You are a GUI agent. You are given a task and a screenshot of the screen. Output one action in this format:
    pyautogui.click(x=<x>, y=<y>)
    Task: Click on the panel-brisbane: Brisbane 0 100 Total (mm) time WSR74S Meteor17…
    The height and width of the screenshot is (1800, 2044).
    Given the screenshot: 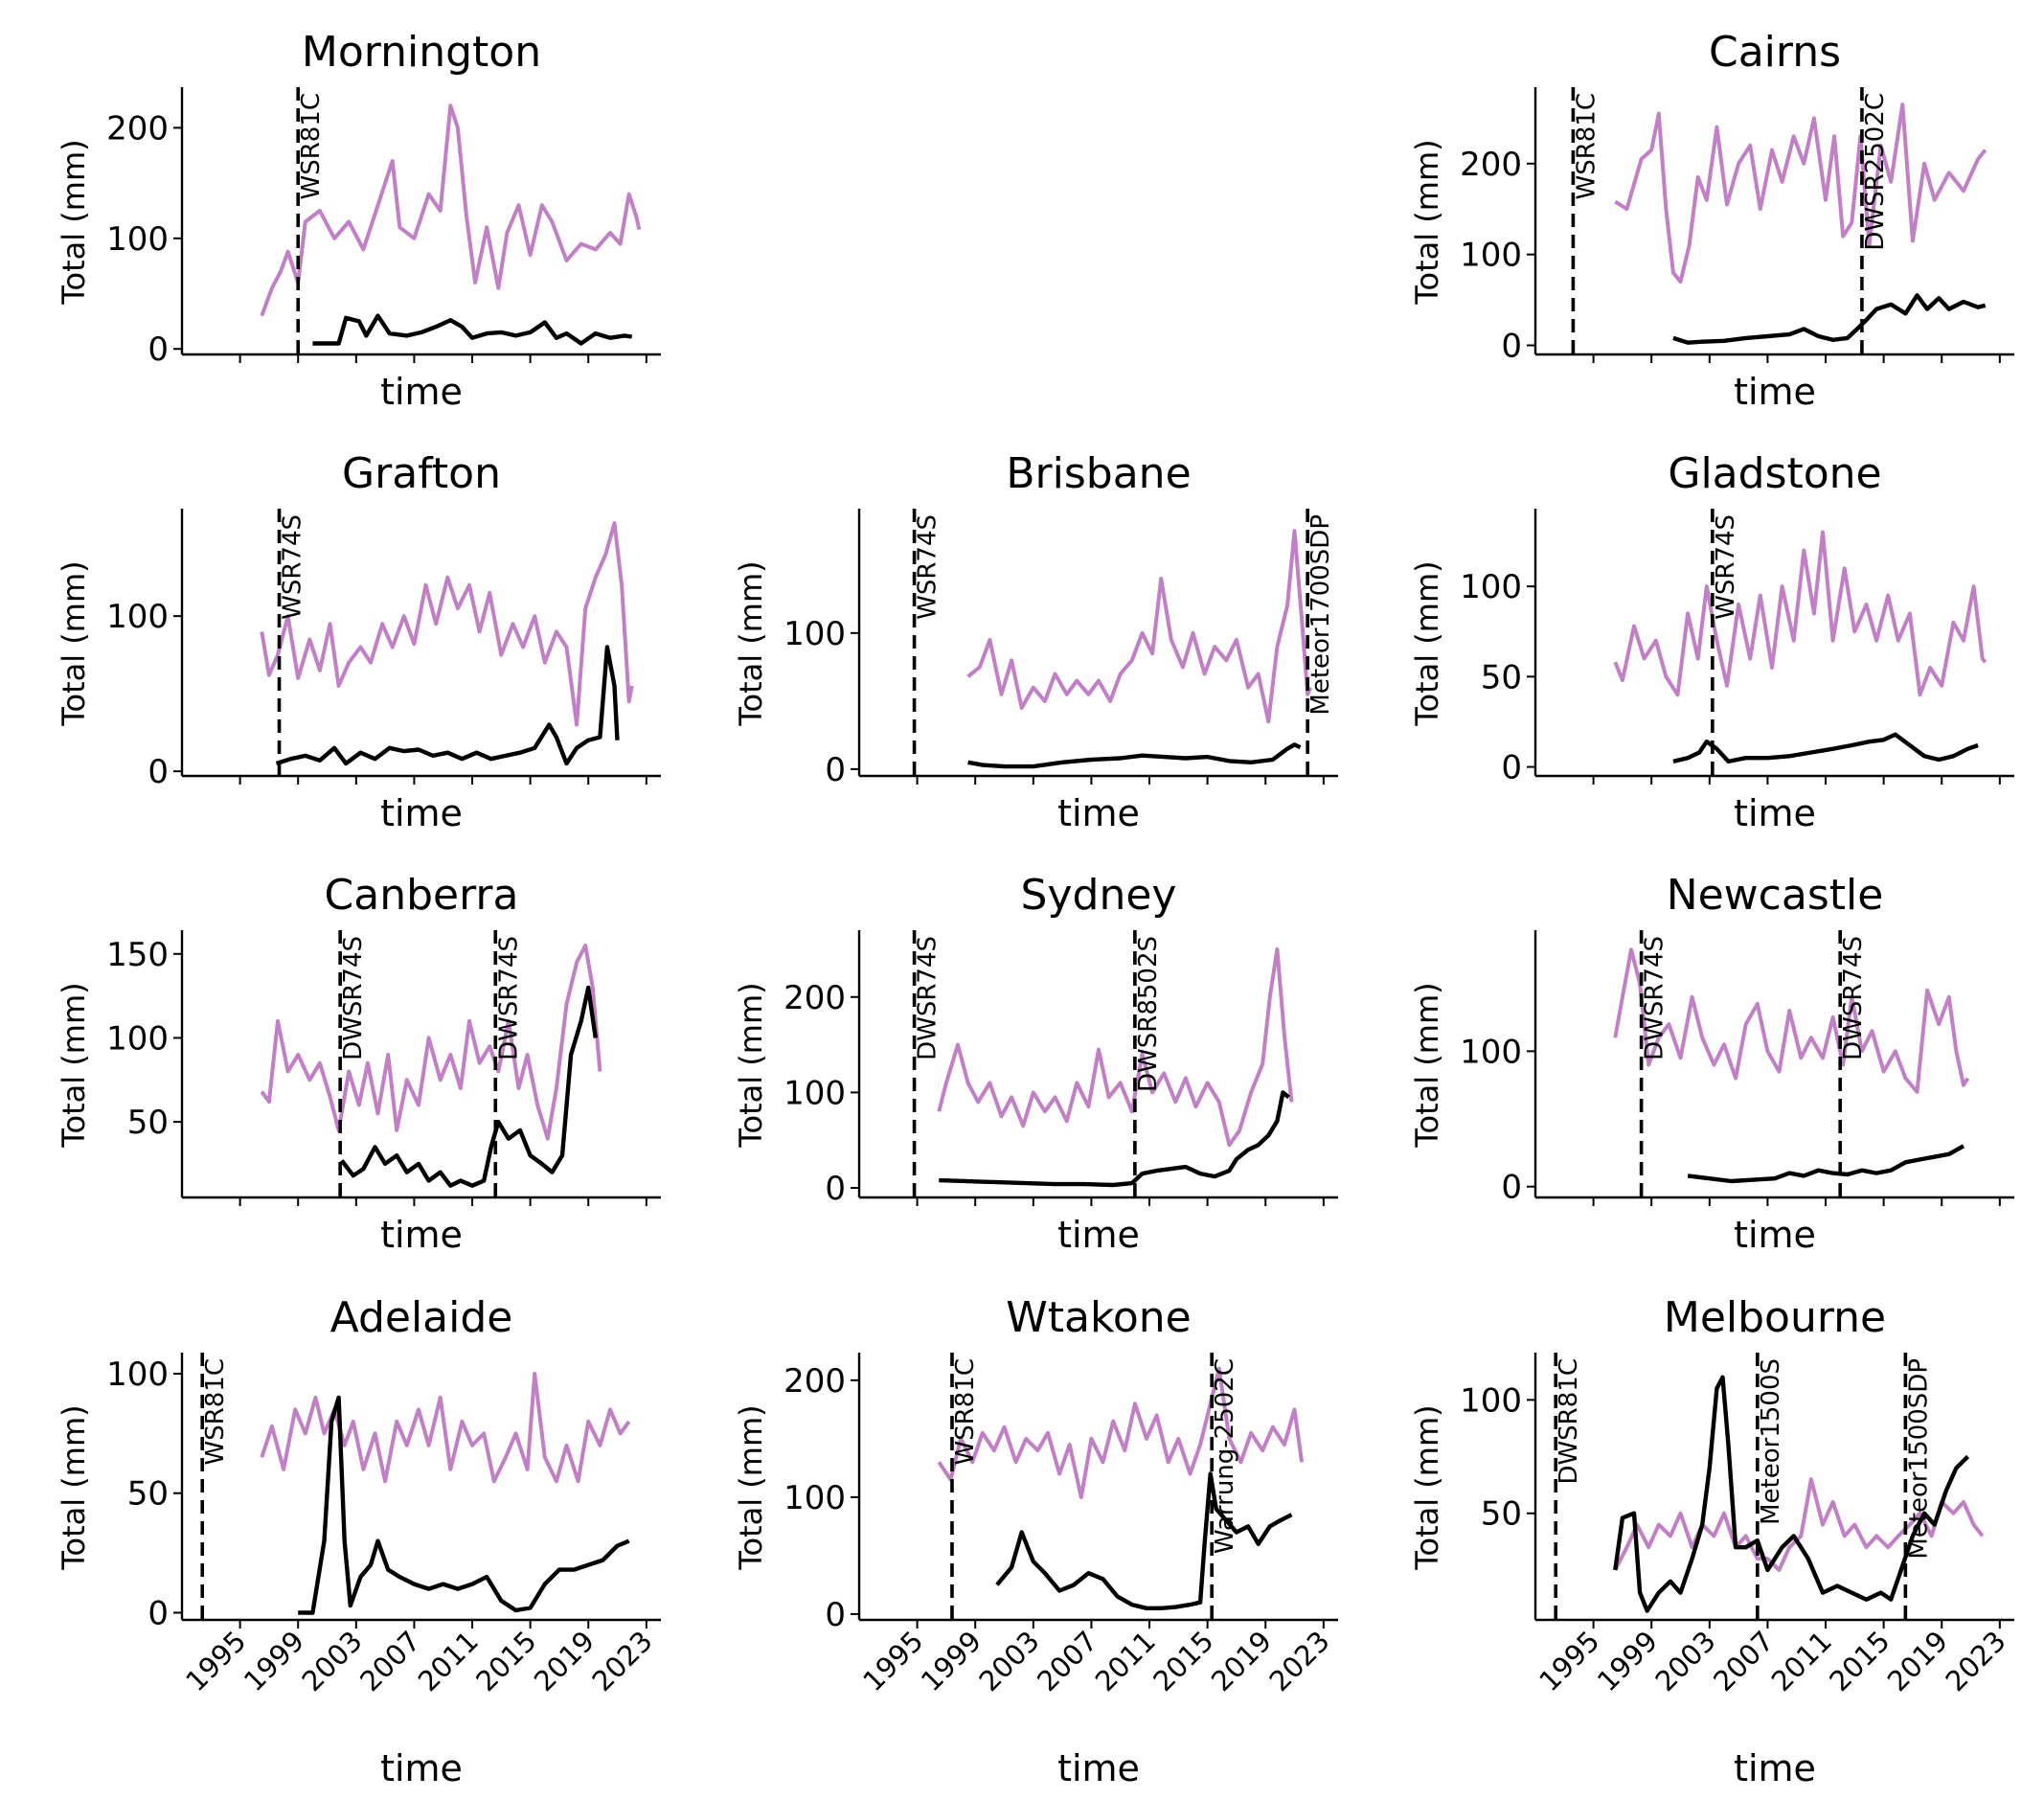 What is the action you would take?
    pyautogui.click(x=1035, y=641)
    